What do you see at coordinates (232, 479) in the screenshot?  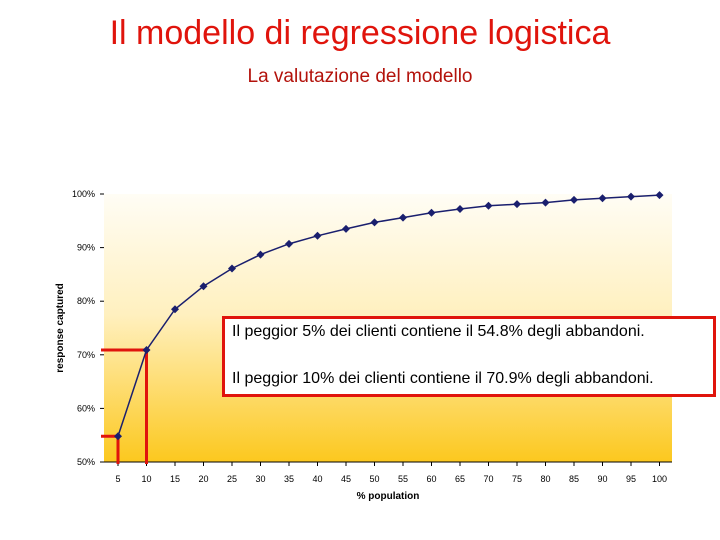 I see `x-tick-label: 25` at bounding box center [232, 479].